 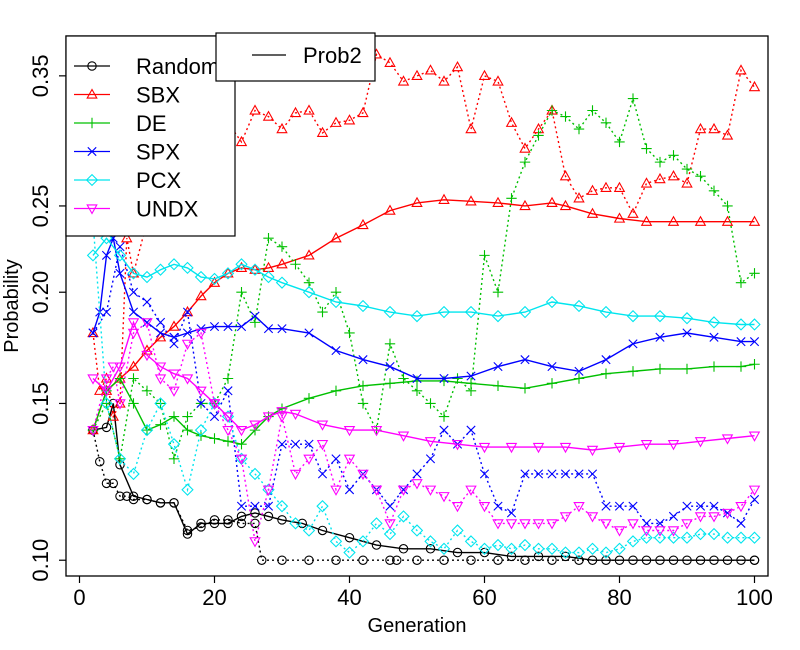 I want to click on legend-item-de: DE, so click(x=120, y=123).